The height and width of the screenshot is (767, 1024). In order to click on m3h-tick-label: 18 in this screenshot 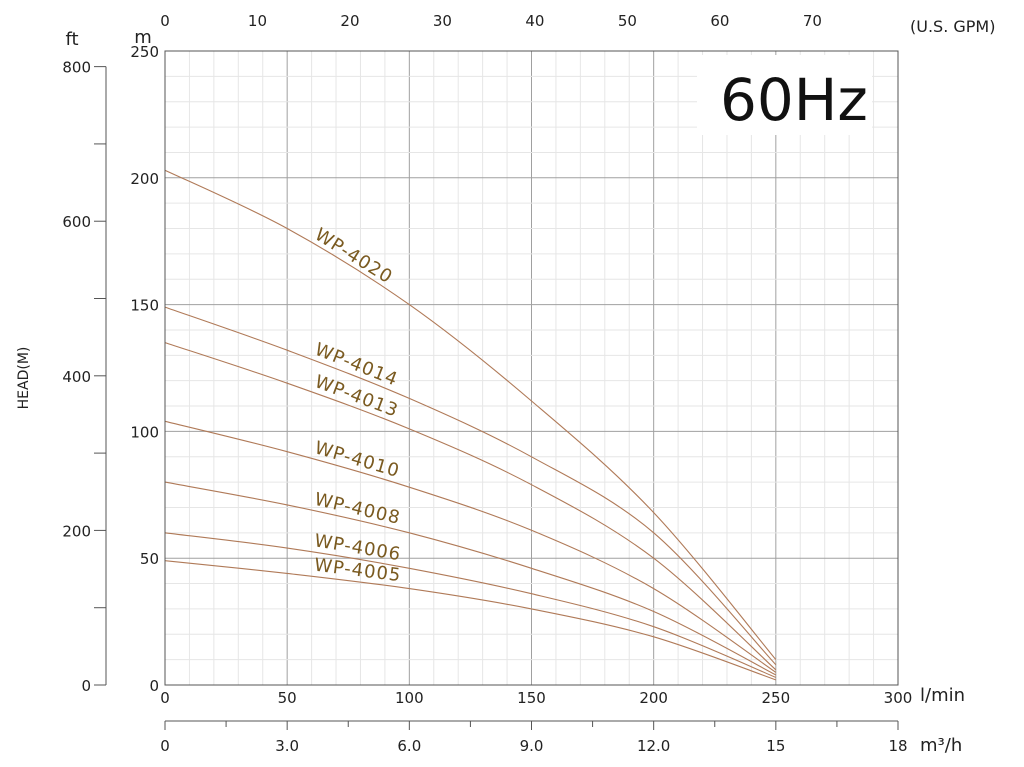, I will do `click(897, 746)`.